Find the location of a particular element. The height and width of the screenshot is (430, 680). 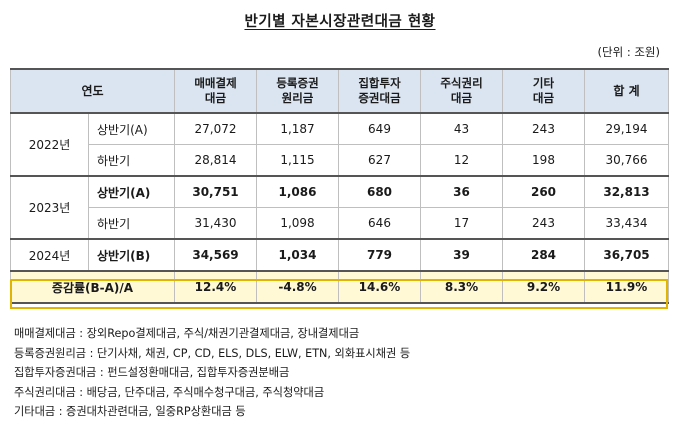

header-rights-l2: 대금 is located at coordinates (461, 98).